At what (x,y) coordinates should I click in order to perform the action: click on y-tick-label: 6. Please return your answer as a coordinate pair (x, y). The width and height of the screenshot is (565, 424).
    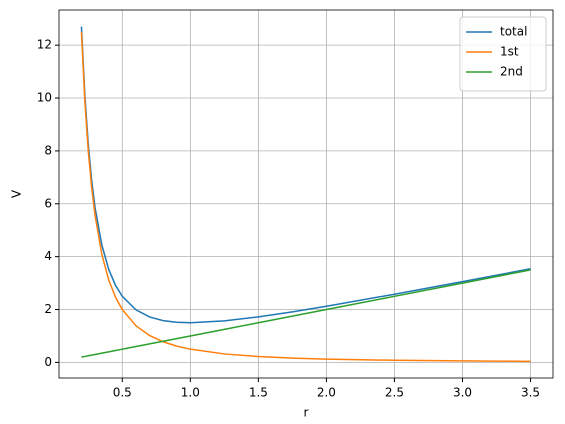
    Looking at the image, I should click on (48, 203).